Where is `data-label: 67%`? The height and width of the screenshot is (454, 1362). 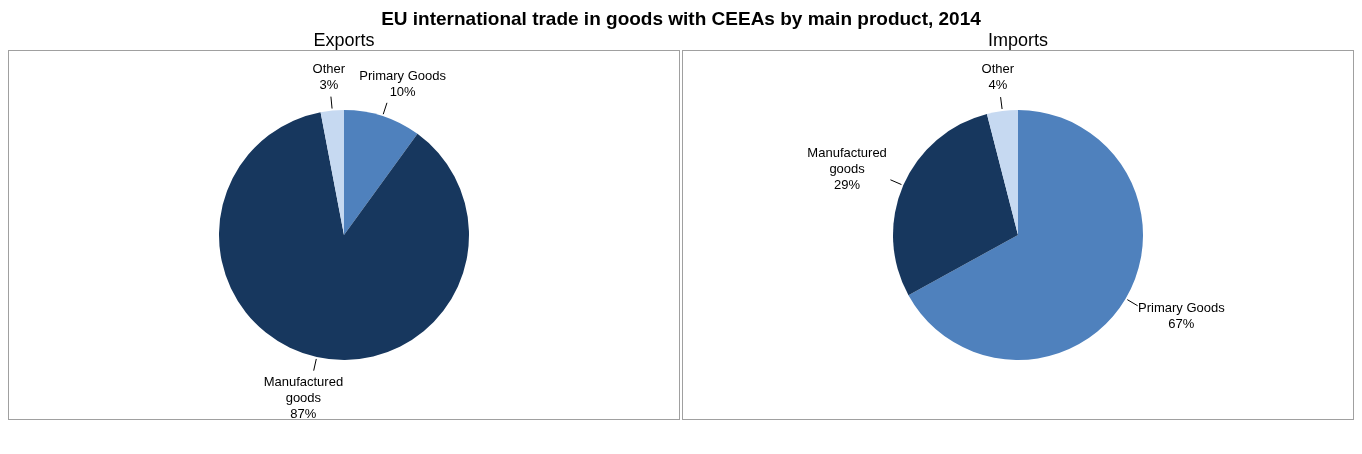 data-label: 67% is located at coordinates (1181, 323).